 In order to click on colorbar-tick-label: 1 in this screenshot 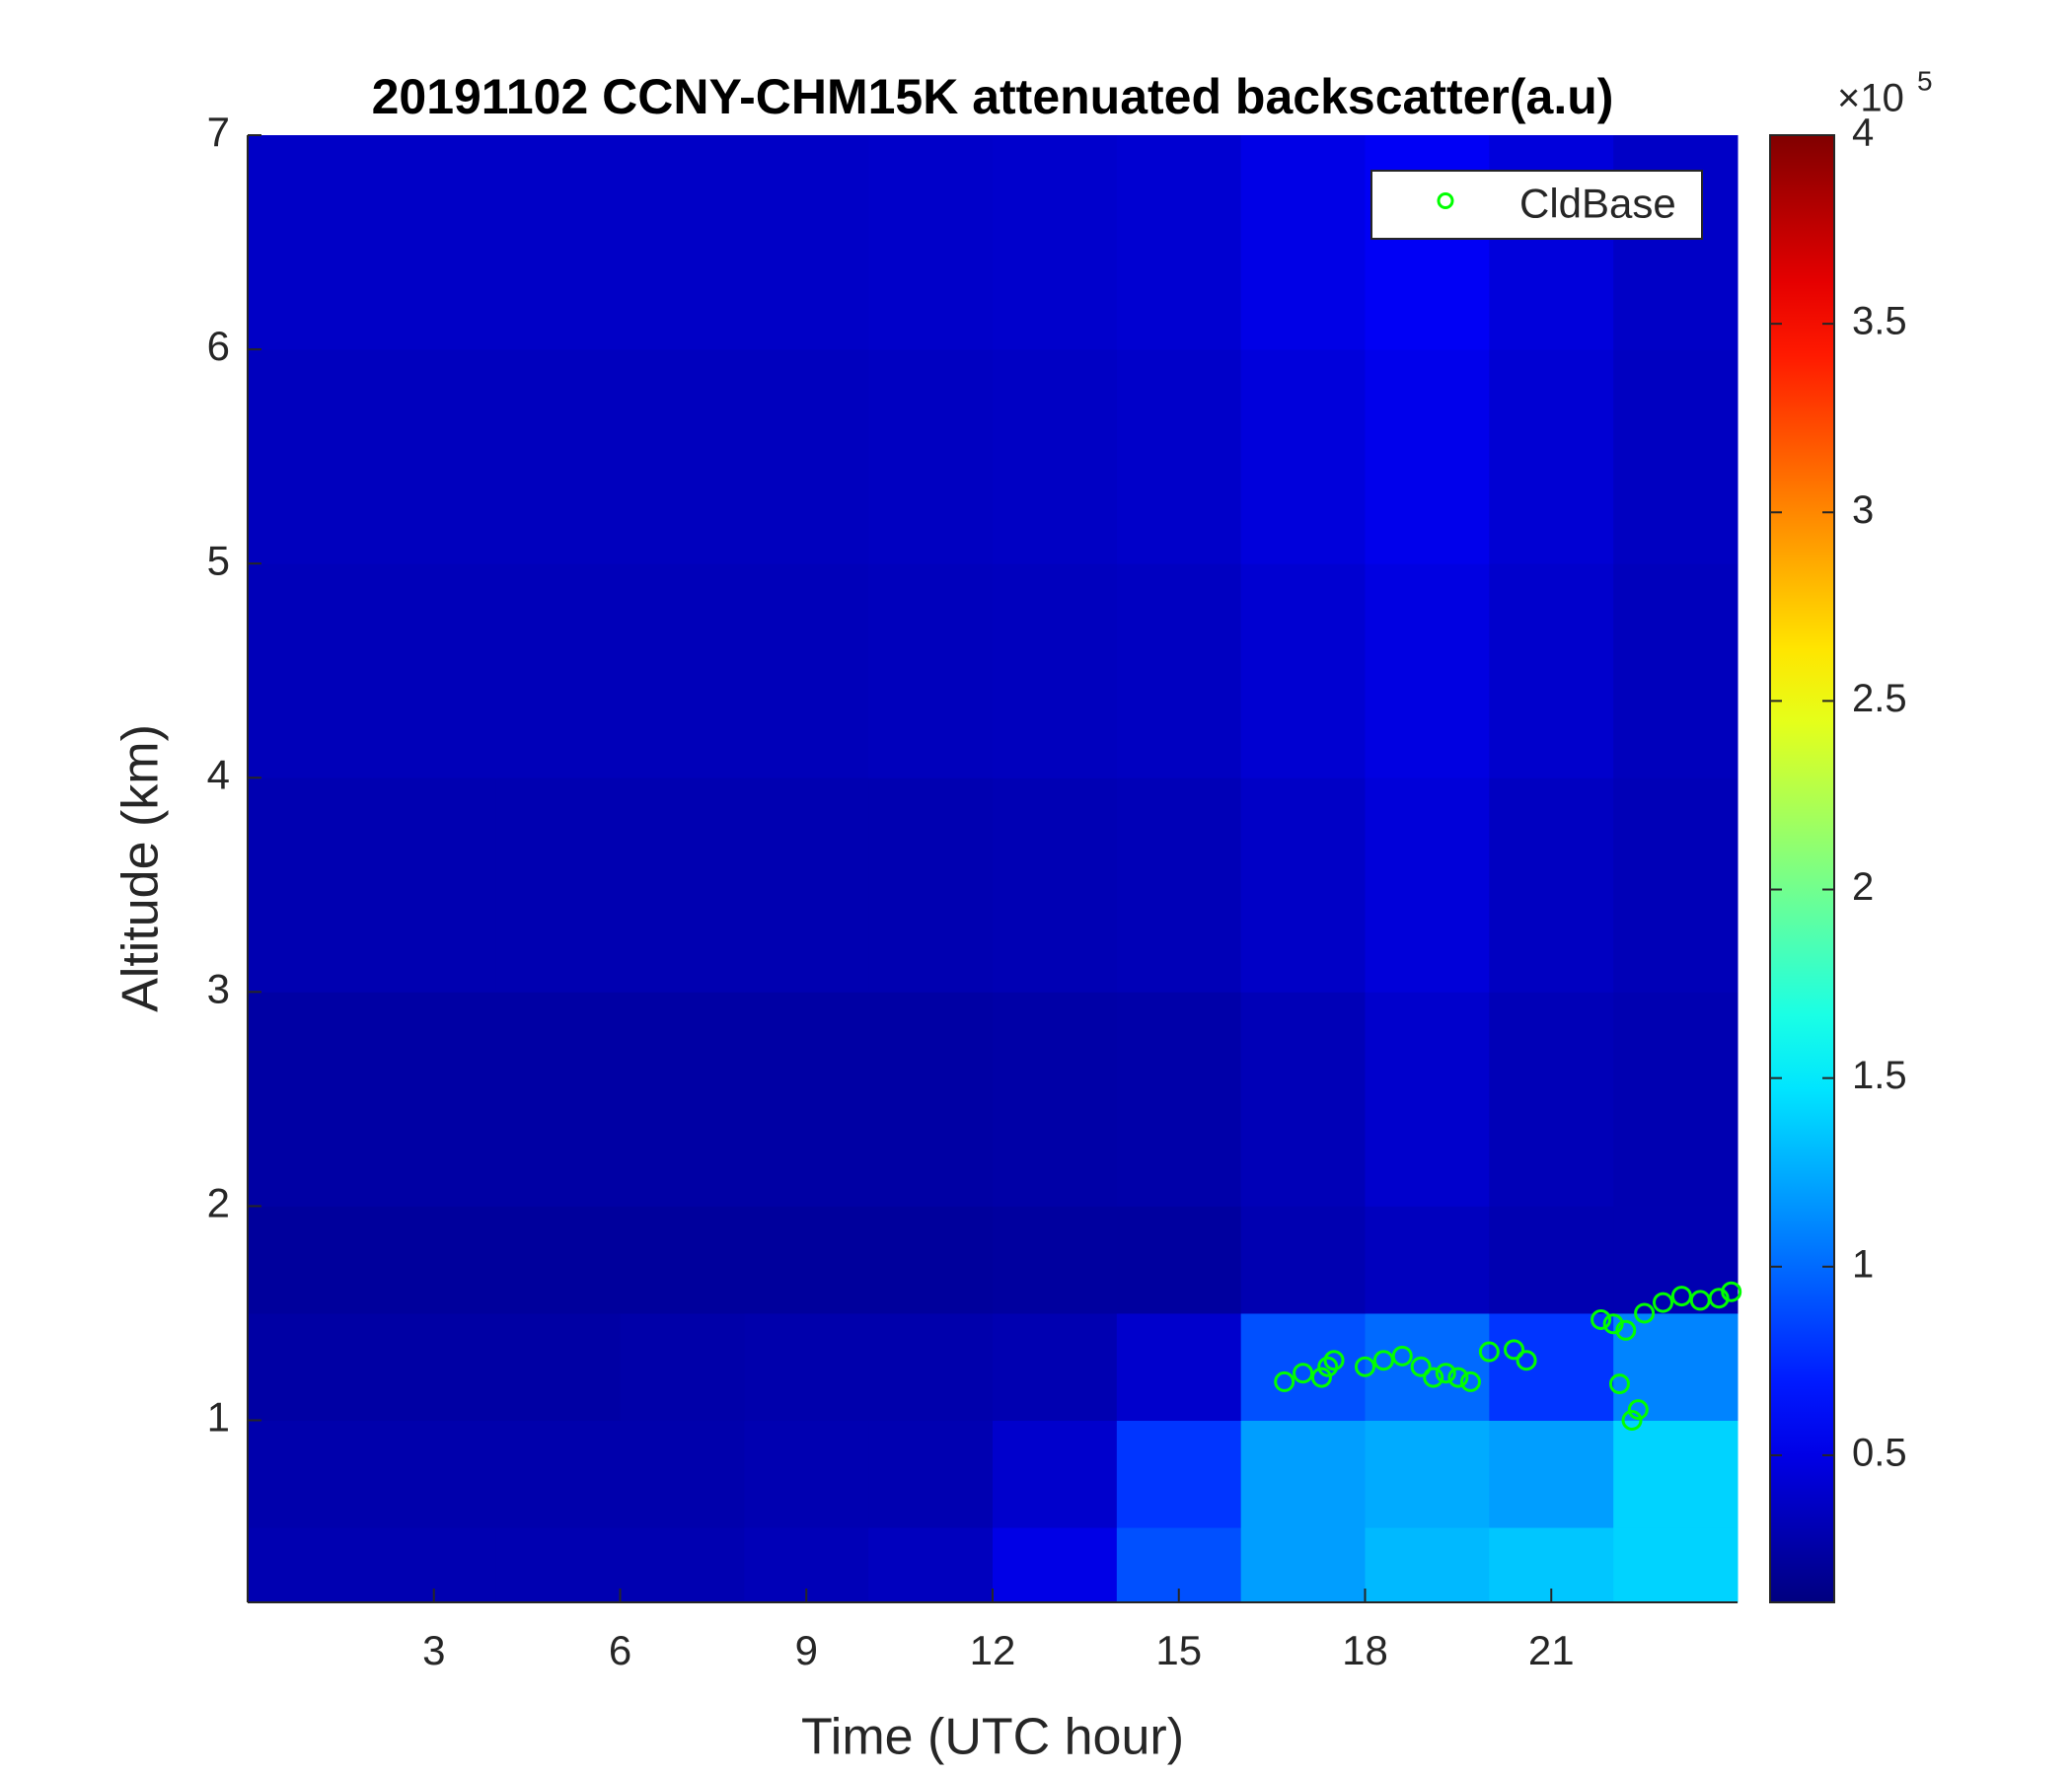, I will do `click(1863, 1264)`.